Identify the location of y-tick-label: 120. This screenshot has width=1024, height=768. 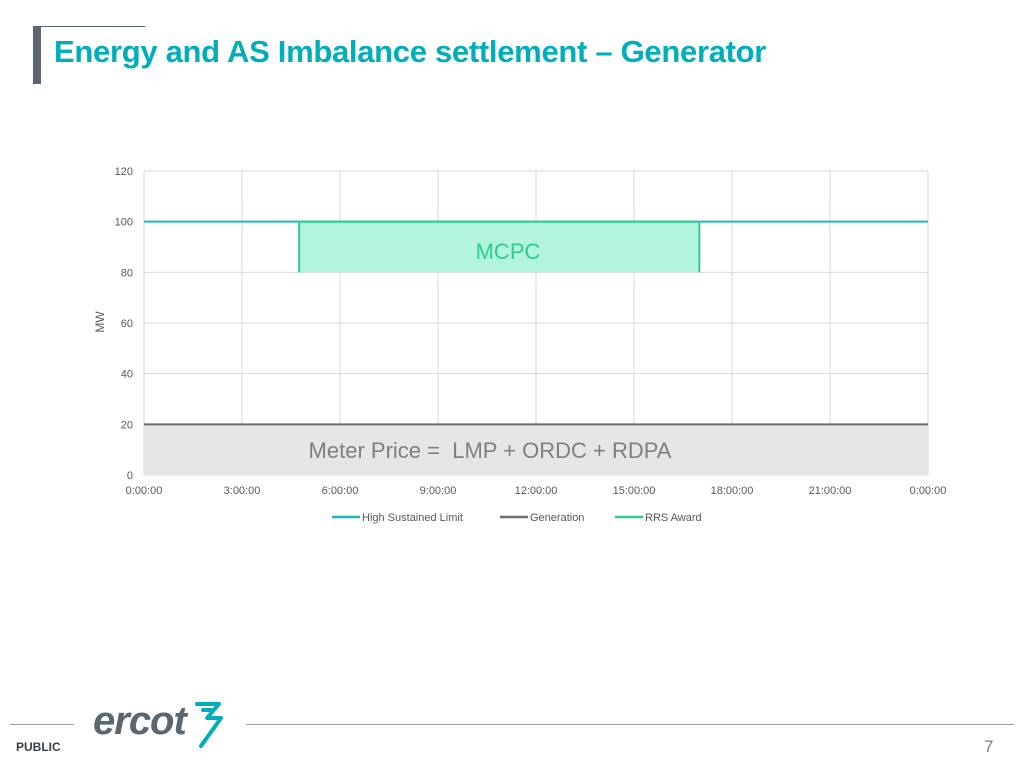
(124, 172).